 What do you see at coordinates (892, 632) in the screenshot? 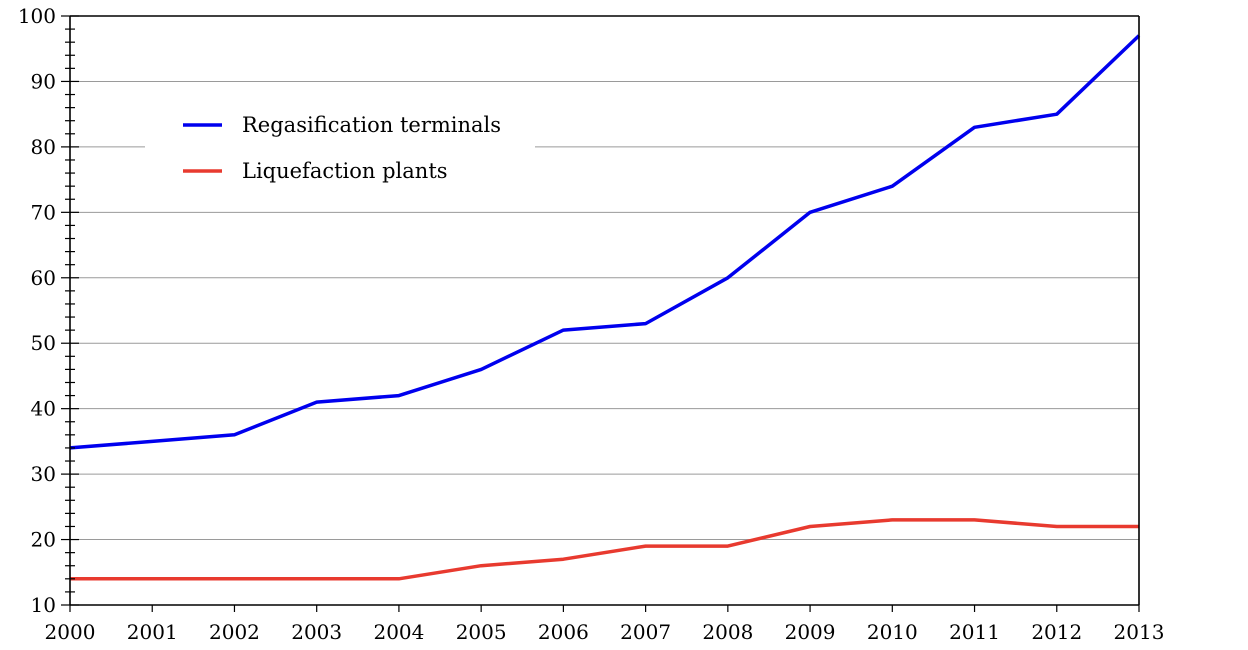
I see `x-tick-label: 2010` at bounding box center [892, 632].